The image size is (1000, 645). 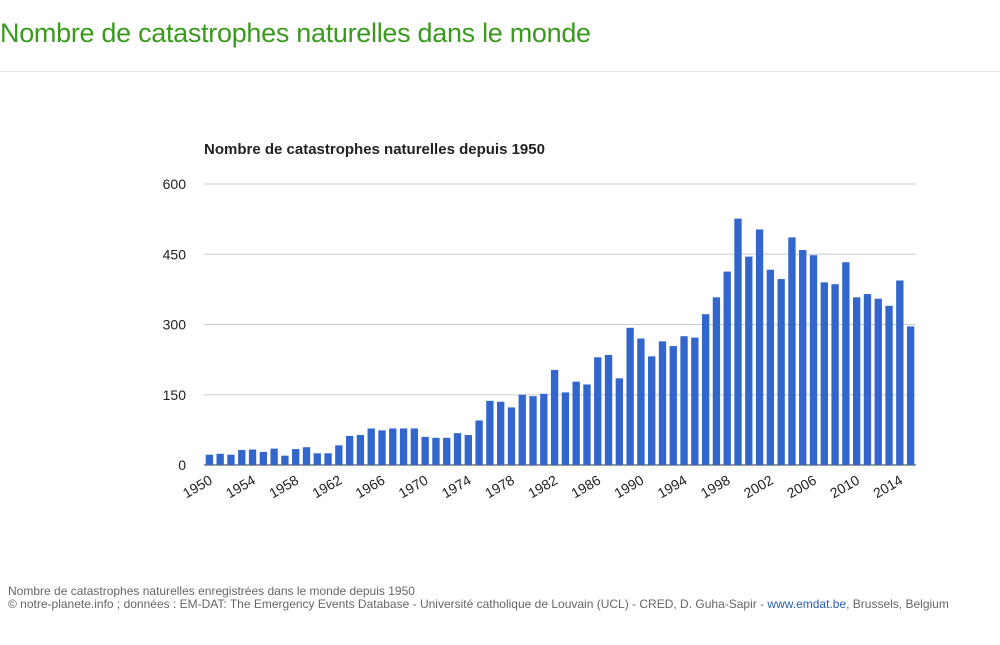 I want to click on y-tick-label: 150, so click(x=175, y=395).